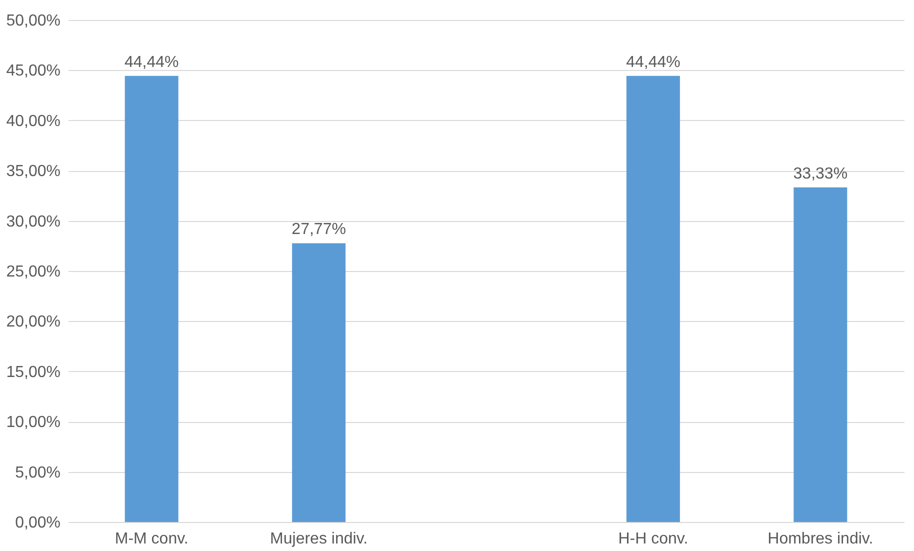  I want to click on y-tick-label: 40,00%, so click(33, 121).